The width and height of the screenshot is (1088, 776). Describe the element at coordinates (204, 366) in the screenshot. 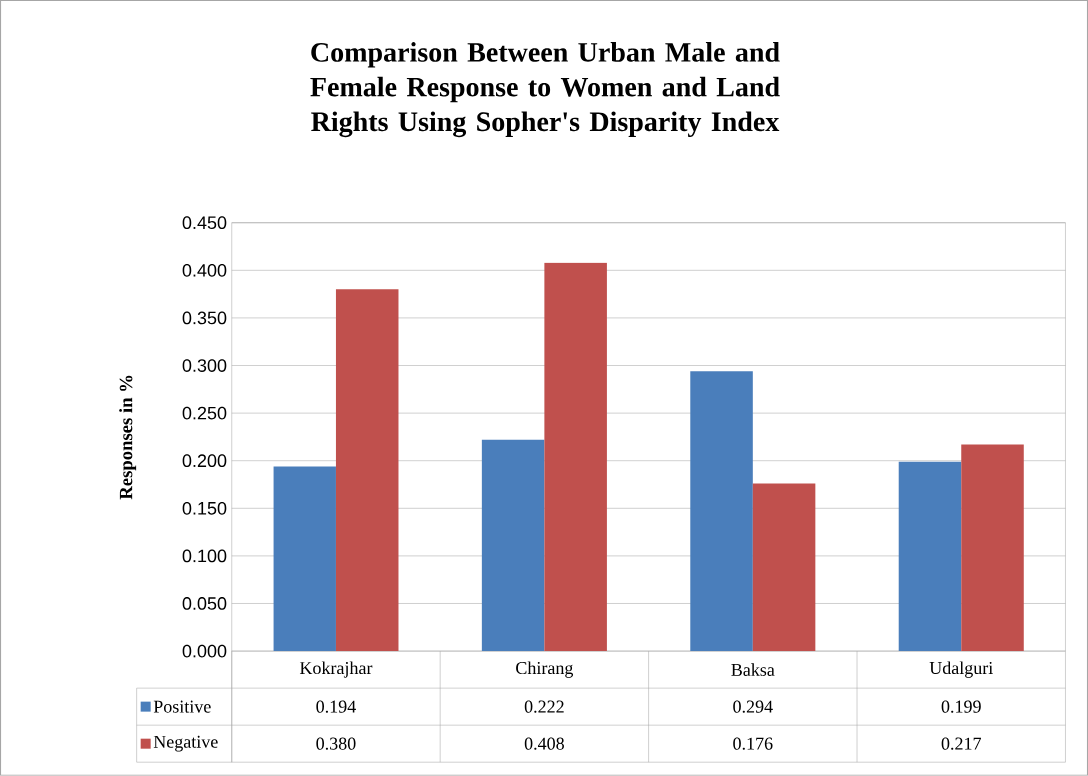

I see `y-tick-label: 0.300` at that location.